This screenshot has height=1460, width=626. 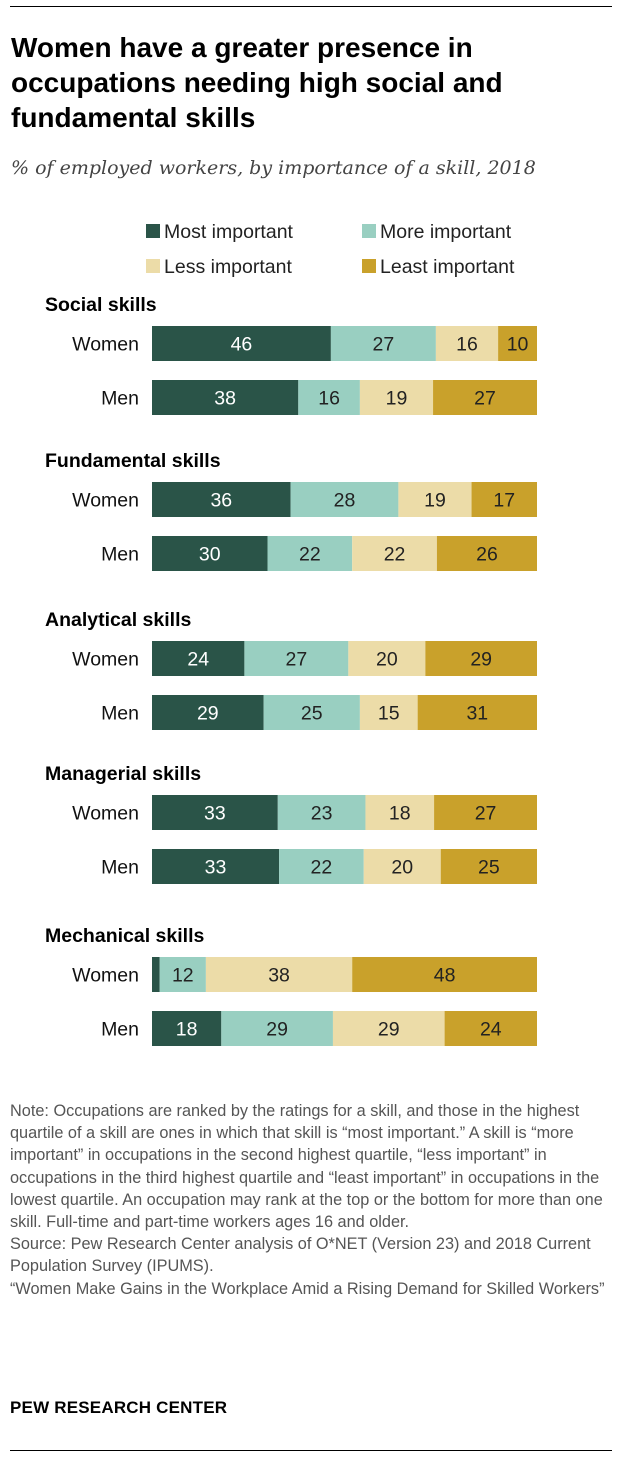 What do you see at coordinates (389, 714) in the screenshot?
I see `data-label: 15` at bounding box center [389, 714].